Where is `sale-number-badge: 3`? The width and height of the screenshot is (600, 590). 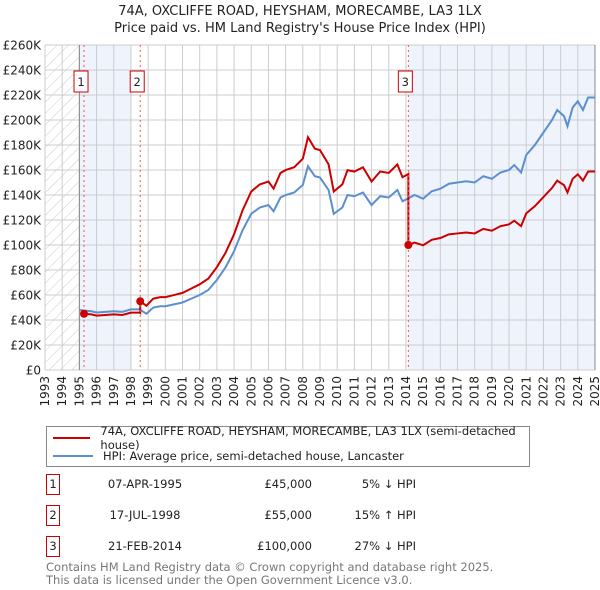 sale-number-badge: 3 is located at coordinates (53, 546).